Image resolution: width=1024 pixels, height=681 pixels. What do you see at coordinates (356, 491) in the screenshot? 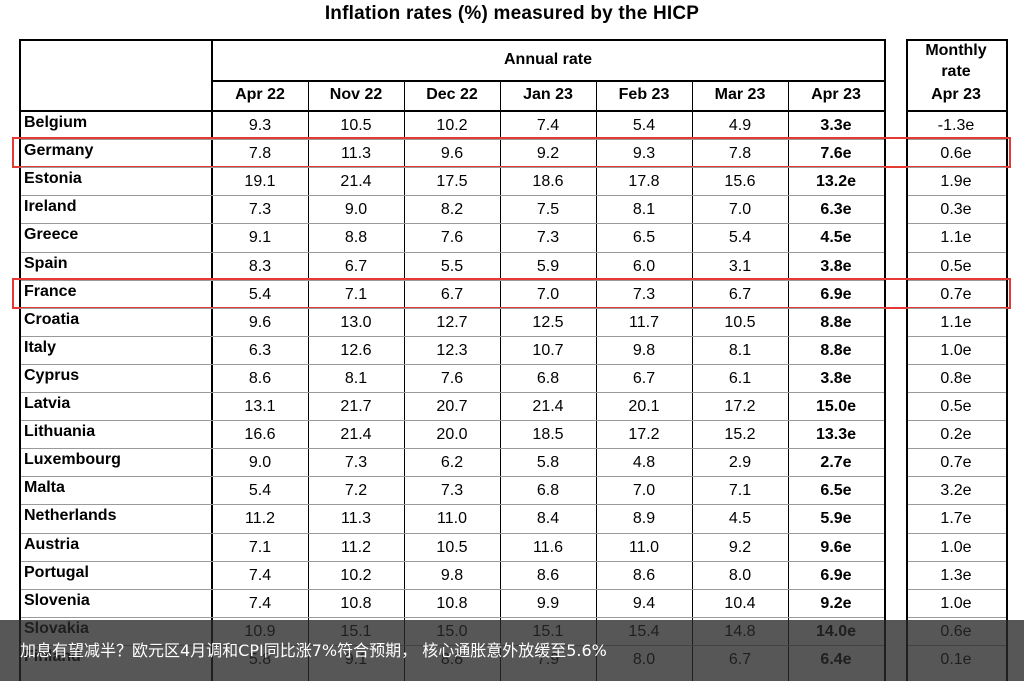
I see `table-cell: 7.2` at bounding box center [356, 491].